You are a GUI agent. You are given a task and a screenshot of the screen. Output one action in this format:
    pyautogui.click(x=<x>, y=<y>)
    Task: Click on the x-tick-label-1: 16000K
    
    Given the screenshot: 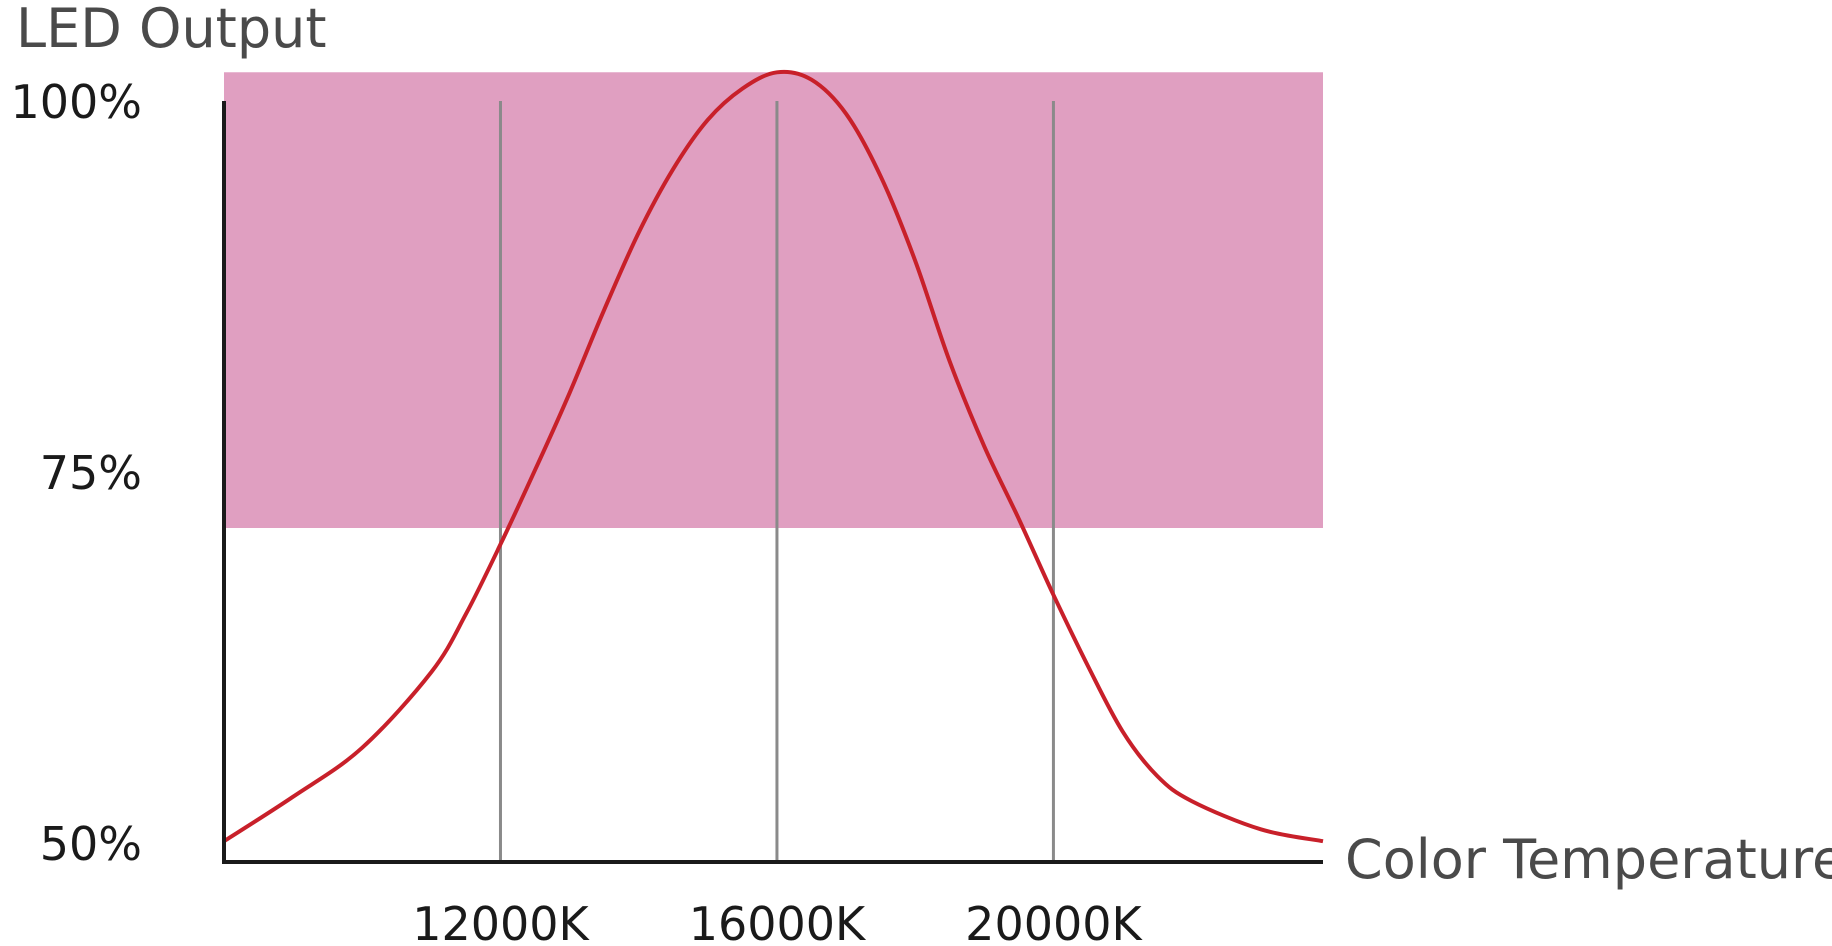 What is the action you would take?
    pyautogui.click(x=778, y=921)
    